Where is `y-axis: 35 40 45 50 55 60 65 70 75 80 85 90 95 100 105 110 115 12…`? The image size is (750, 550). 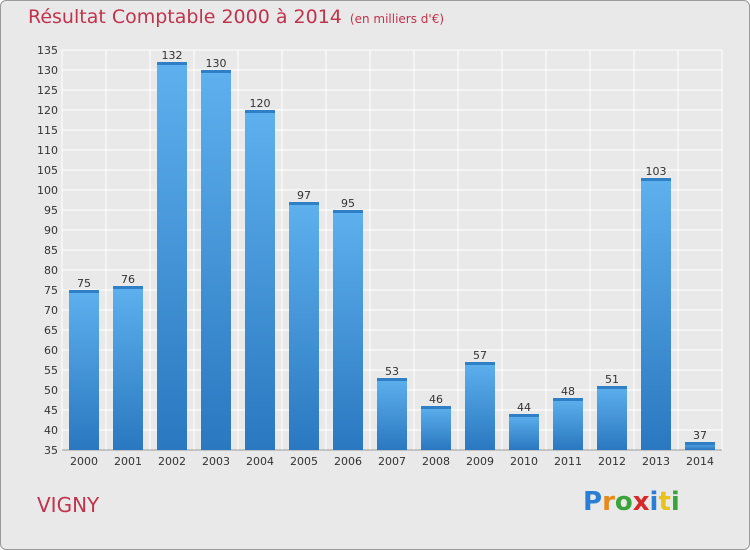 y-axis: 35 40 45 50 55 60 65 70 75 80 85 90 95 100 105 110 115 12… is located at coordinates (47, 250).